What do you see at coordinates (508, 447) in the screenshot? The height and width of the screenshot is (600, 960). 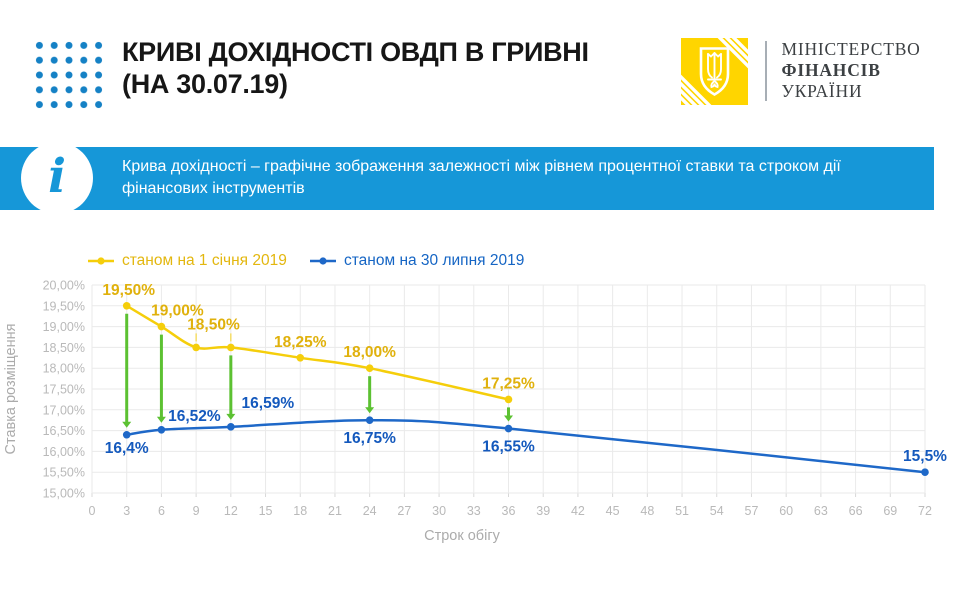 I see `data-label: 16,55%` at bounding box center [508, 447].